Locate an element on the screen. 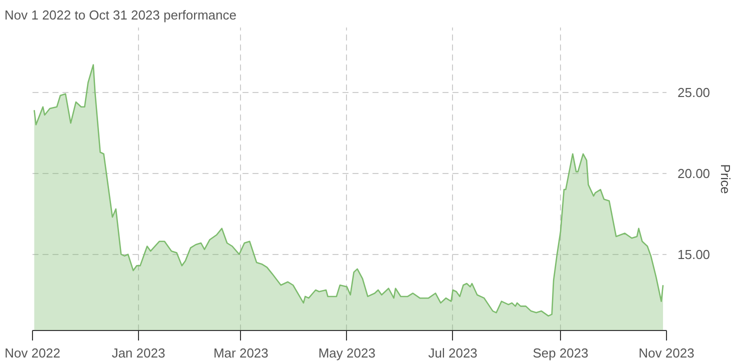 The height and width of the screenshot is (363, 736). y-axis-title: Price is located at coordinates (726, 179).